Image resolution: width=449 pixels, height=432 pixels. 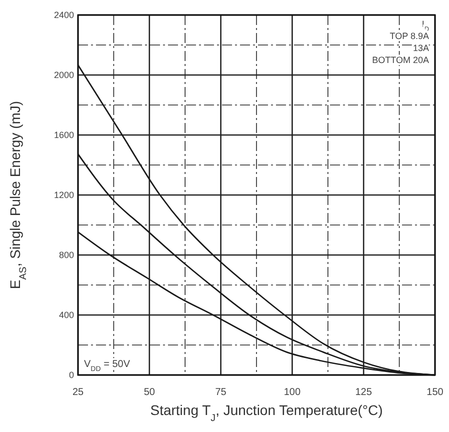 What do you see at coordinates (71, 375) in the screenshot?
I see `y-tick-label: 0` at bounding box center [71, 375].